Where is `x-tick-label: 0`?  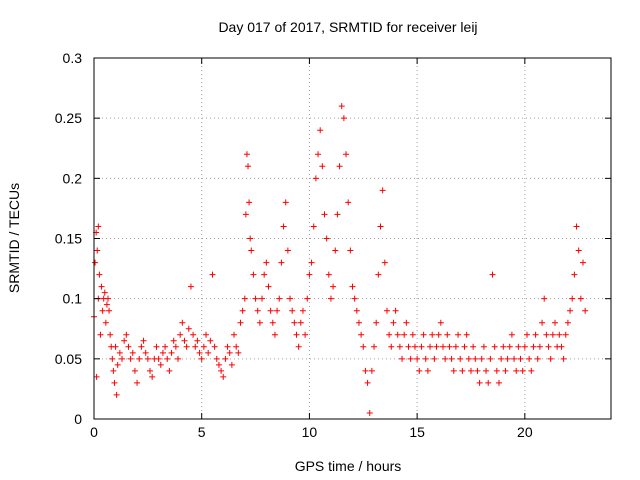
x-tick-label: 0 is located at coordinates (94, 432).